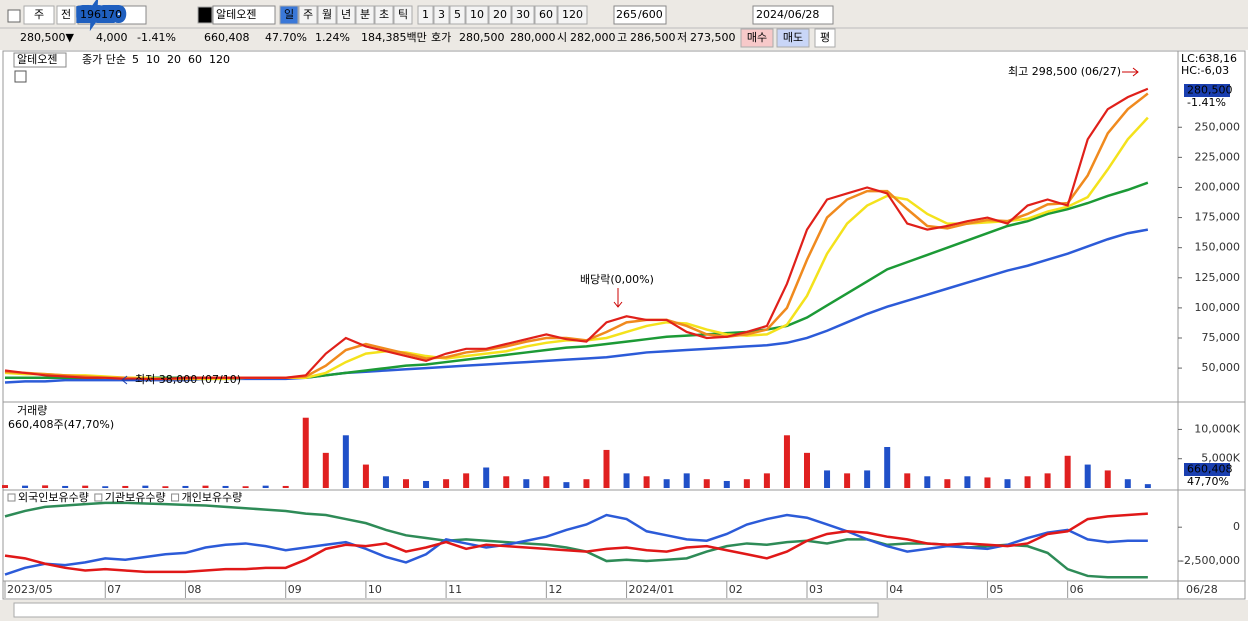  What do you see at coordinates (1218, 307) in the screenshot?
I see `y-tick-label: 100,000` at bounding box center [1218, 307].